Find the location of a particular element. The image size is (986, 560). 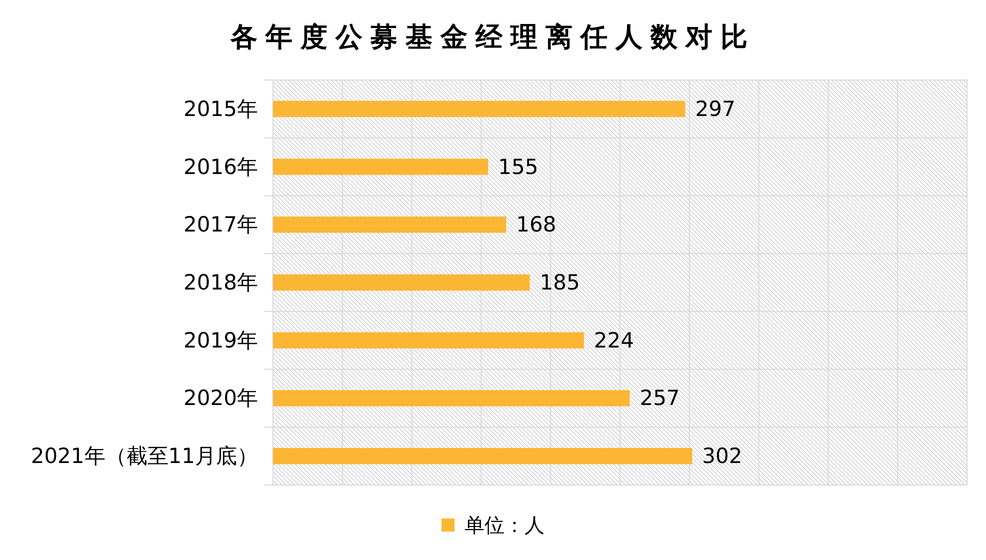

data-label: 224 is located at coordinates (614, 340).